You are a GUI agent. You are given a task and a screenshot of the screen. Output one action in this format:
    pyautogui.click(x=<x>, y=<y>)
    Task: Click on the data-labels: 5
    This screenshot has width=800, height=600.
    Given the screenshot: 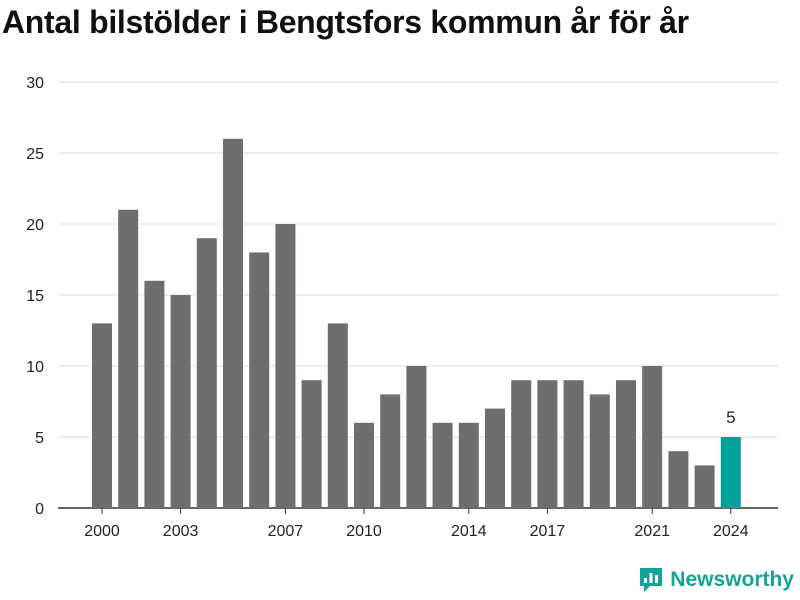 What is the action you would take?
    pyautogui.click(x=730, y=417)
    